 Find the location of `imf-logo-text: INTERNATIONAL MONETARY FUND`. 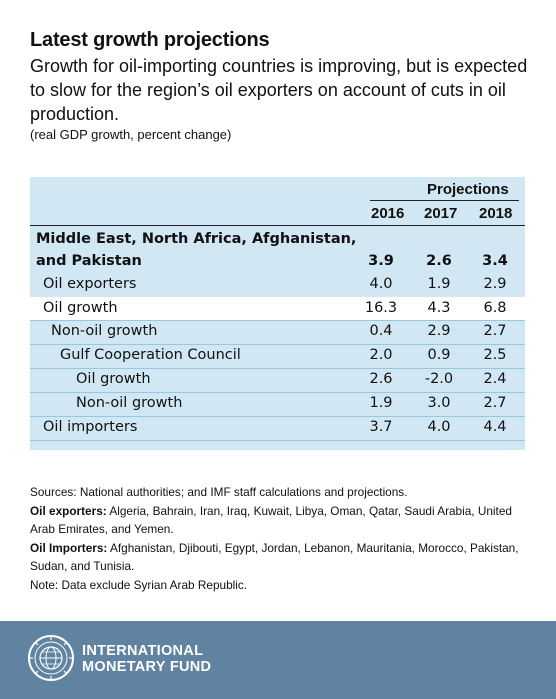

imf-logo-text: INTERNATIONAL MONETARY FUND is located at coordinates (146, 659).